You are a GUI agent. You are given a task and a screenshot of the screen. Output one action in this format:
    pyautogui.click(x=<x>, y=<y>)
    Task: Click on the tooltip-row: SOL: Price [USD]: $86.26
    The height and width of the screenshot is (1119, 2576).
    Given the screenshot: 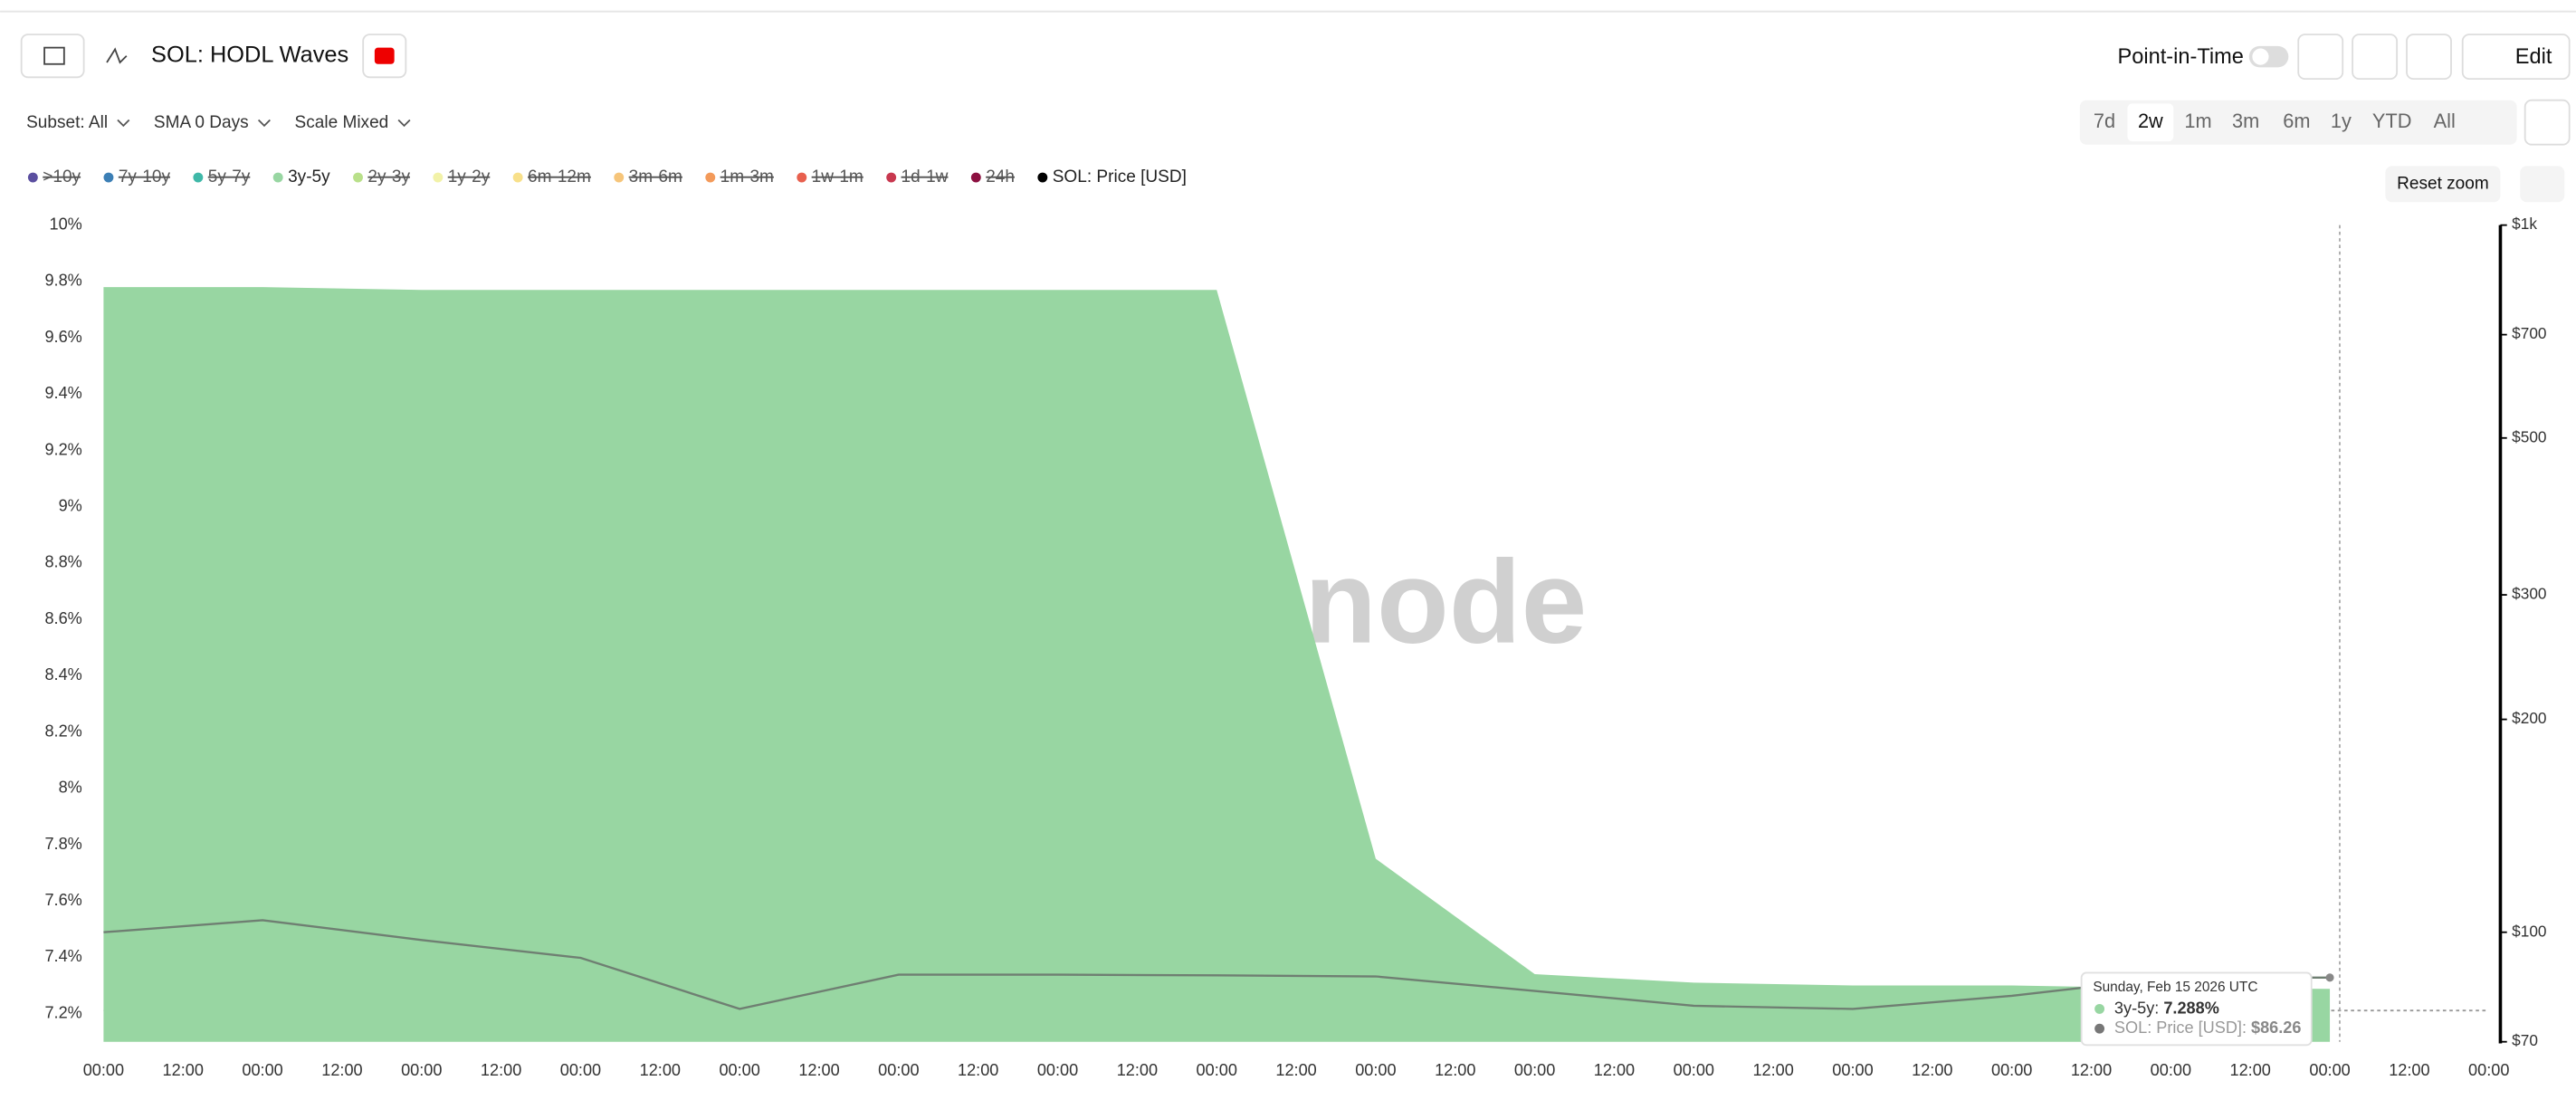 What is the action you would take?
    pyautogui.click(x=2208, y=1028)
    